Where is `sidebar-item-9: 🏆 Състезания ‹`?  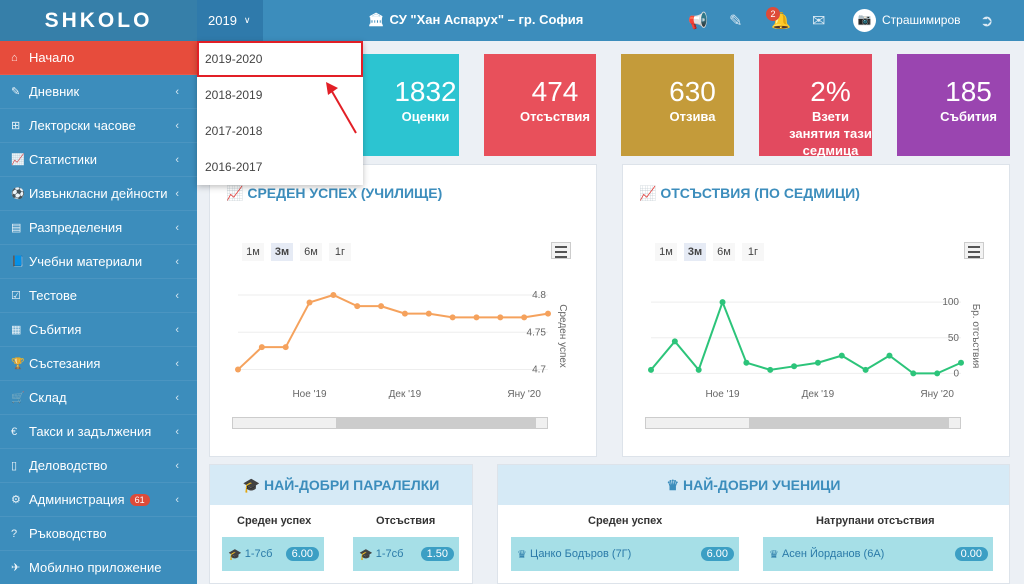 sidebar-item-9: 🏆 Състезания ‹ is located at coordinates (98, 364).